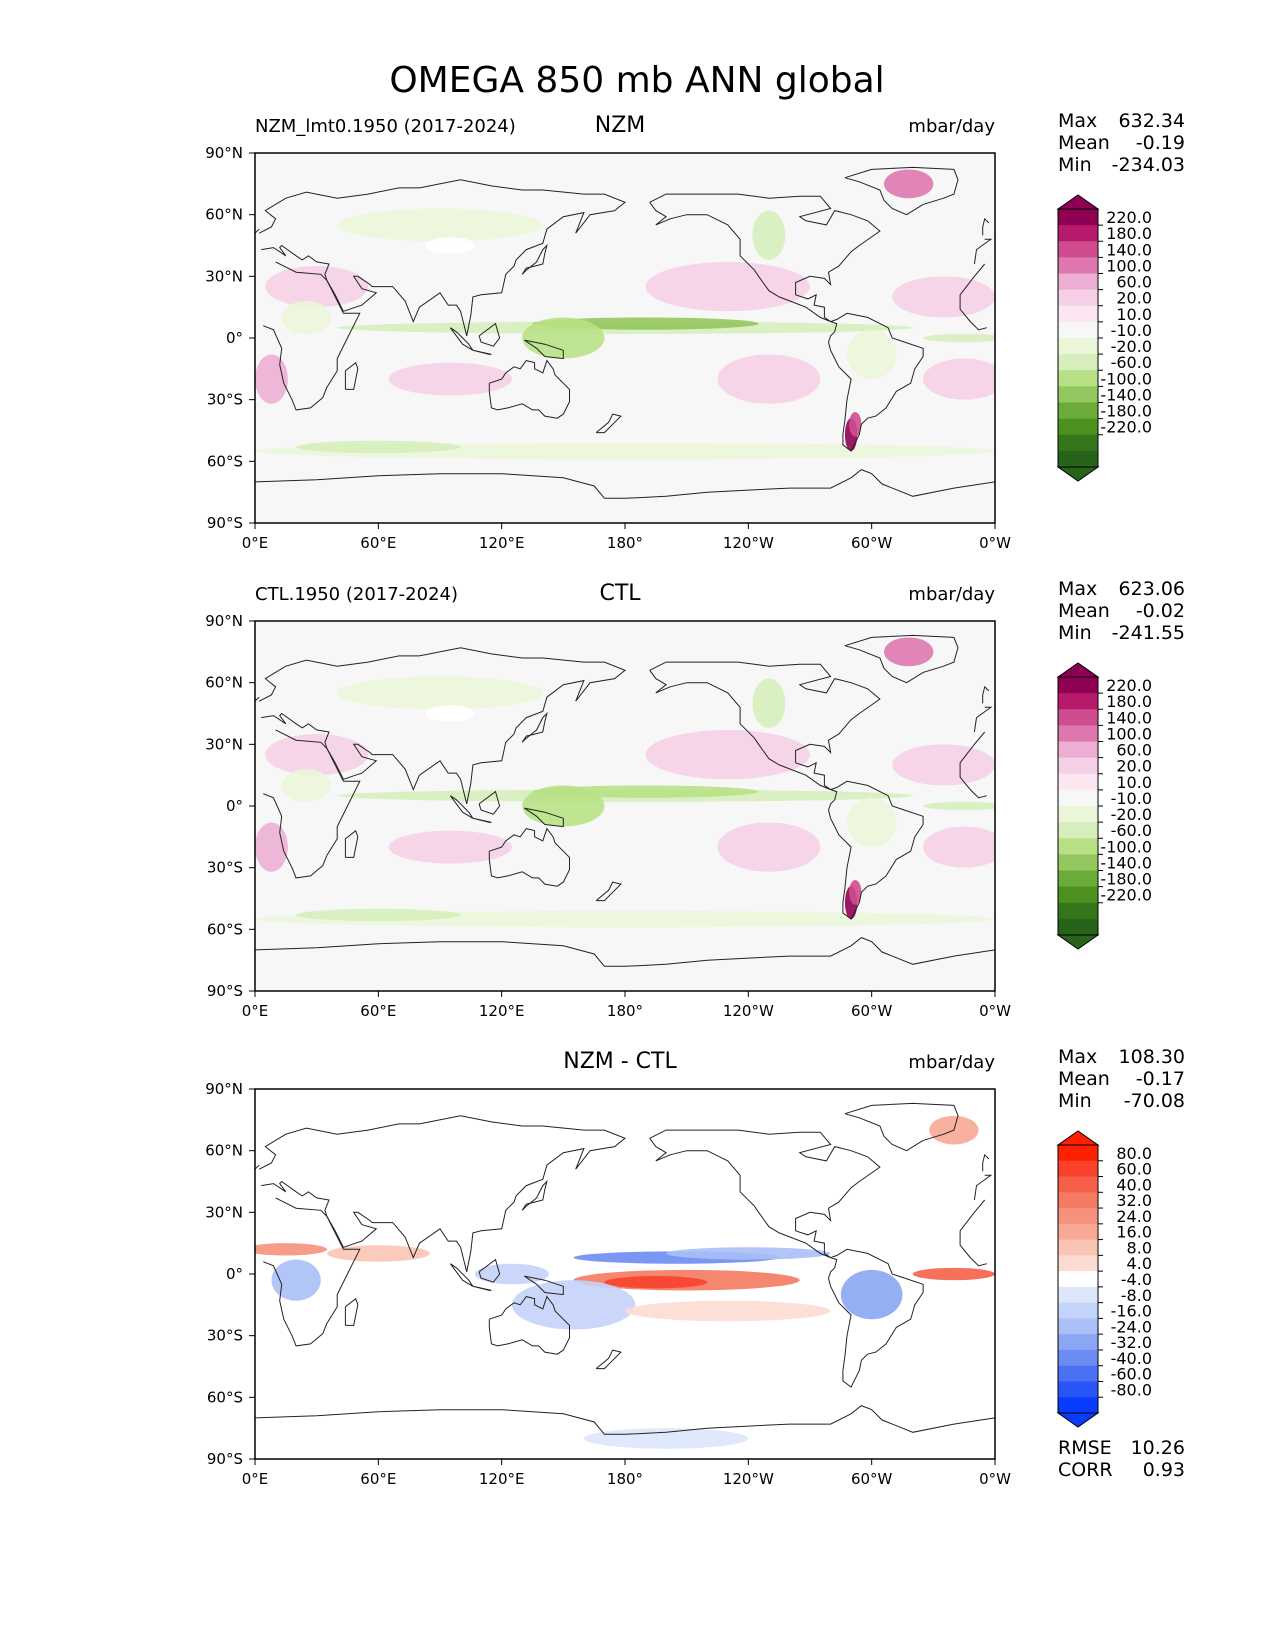 The image size is (1275, 1650). What do you see at coordinates (1077, 1057) in the screenshot?
I see `stat-label: Max` at bounding box center [1077, 1057].